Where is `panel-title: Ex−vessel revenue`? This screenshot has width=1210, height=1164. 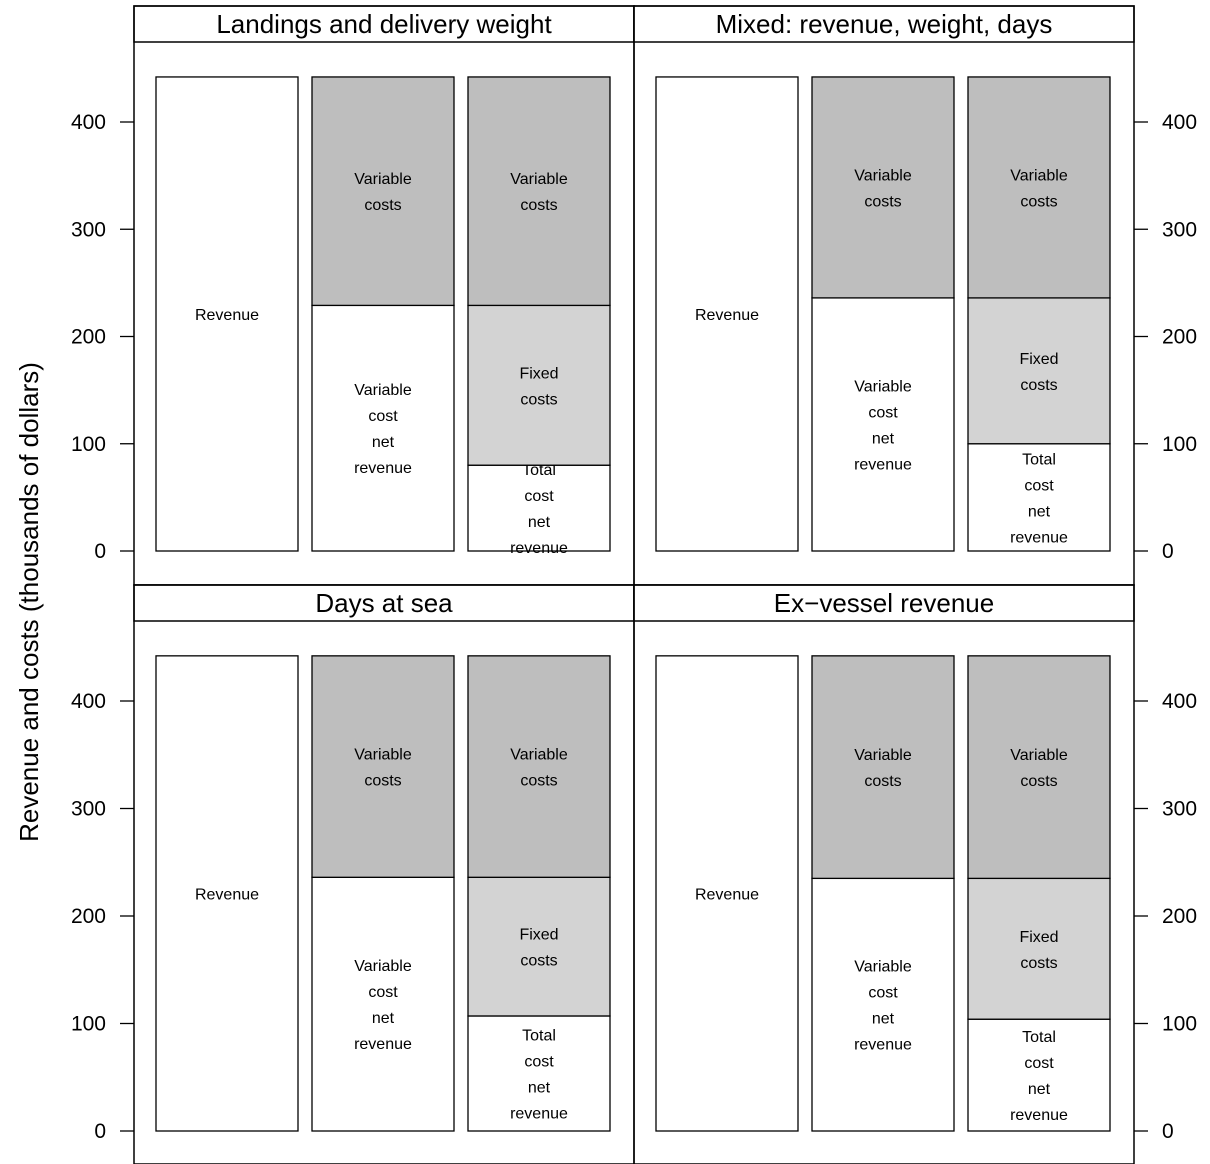 panel-title: Ex−vessel revenue is located at coordinates (884, 603).